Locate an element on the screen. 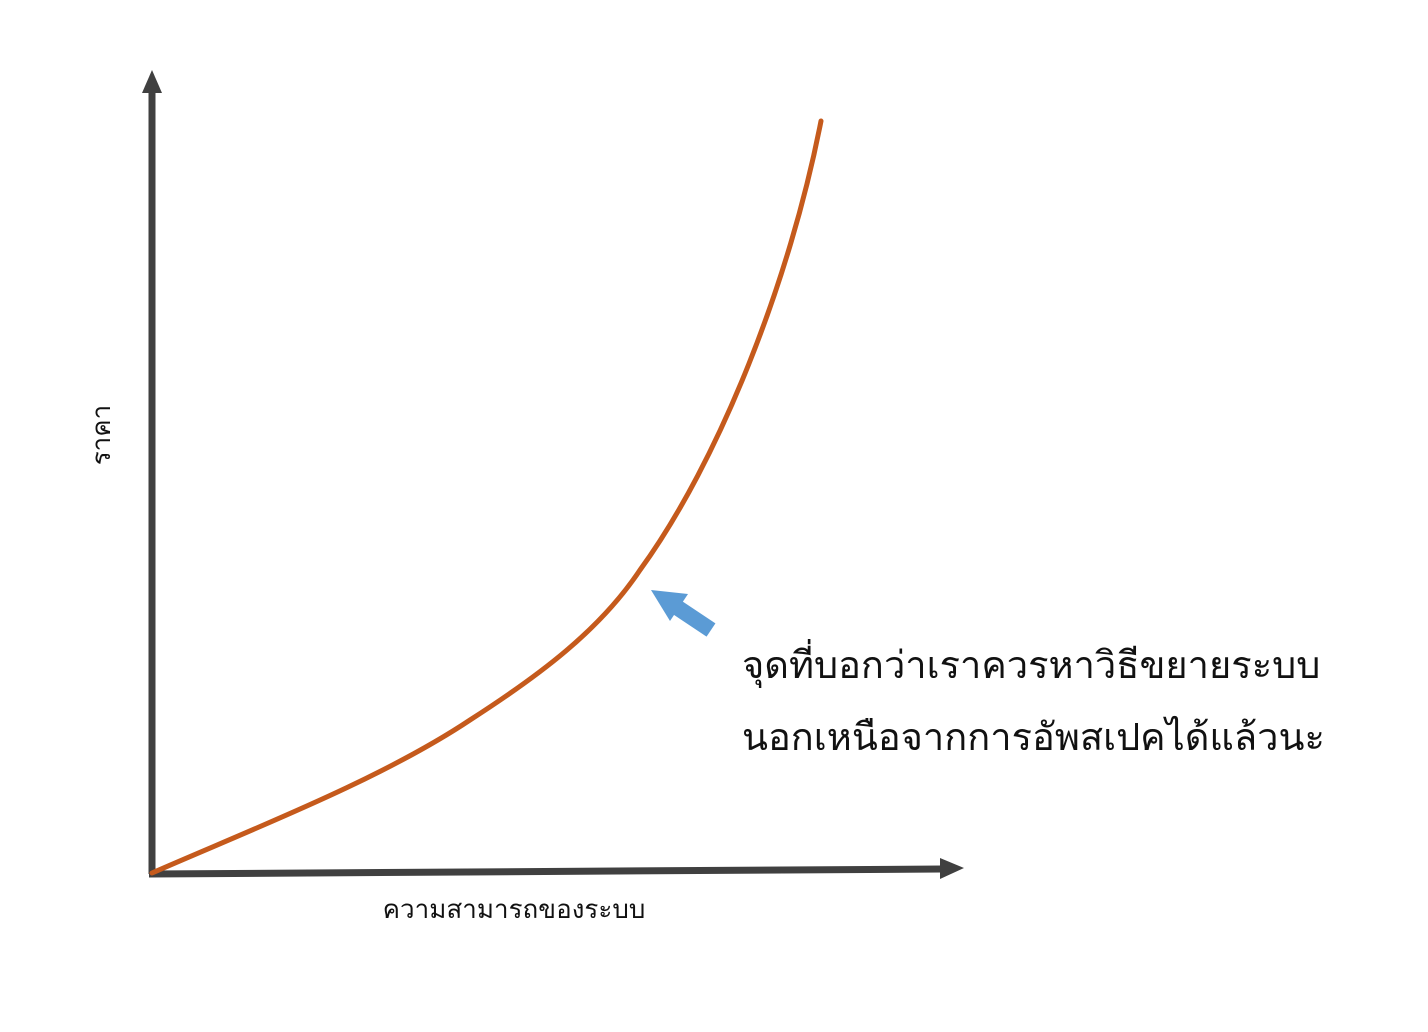 Image resolution: width=1428 pixels, height=1032 pixels. x-axis-label: ความสามารถของระบบ is located at coordinates (514, 910).